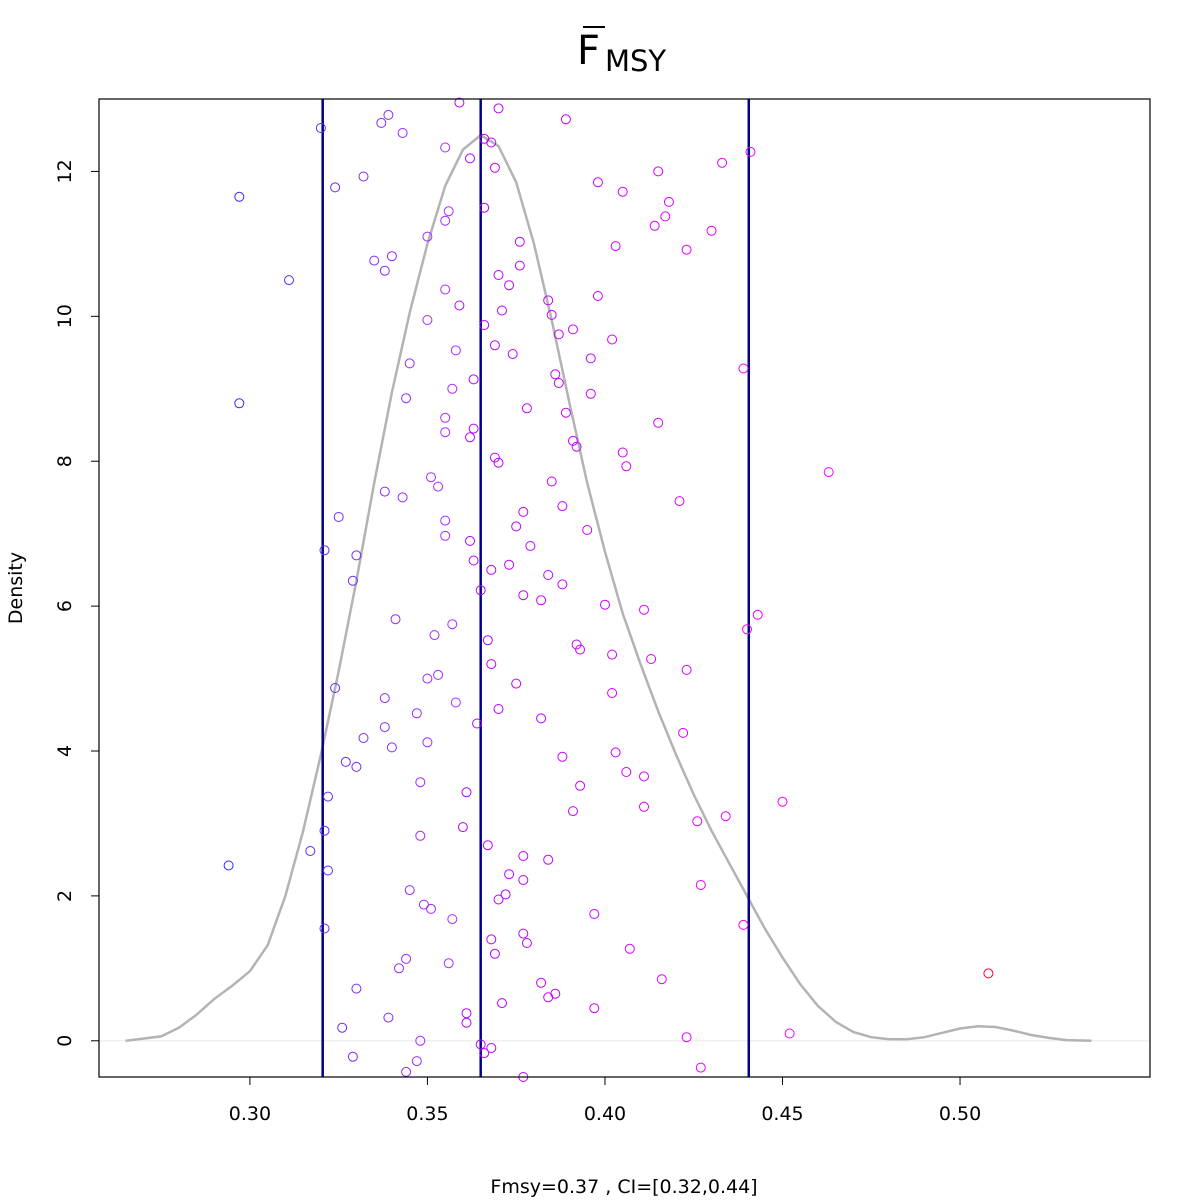  What do you see at coordinates (250, 1114) in the screenshot?
I see `x-tick-label: 0.30` at bounding box center [250, 1114].